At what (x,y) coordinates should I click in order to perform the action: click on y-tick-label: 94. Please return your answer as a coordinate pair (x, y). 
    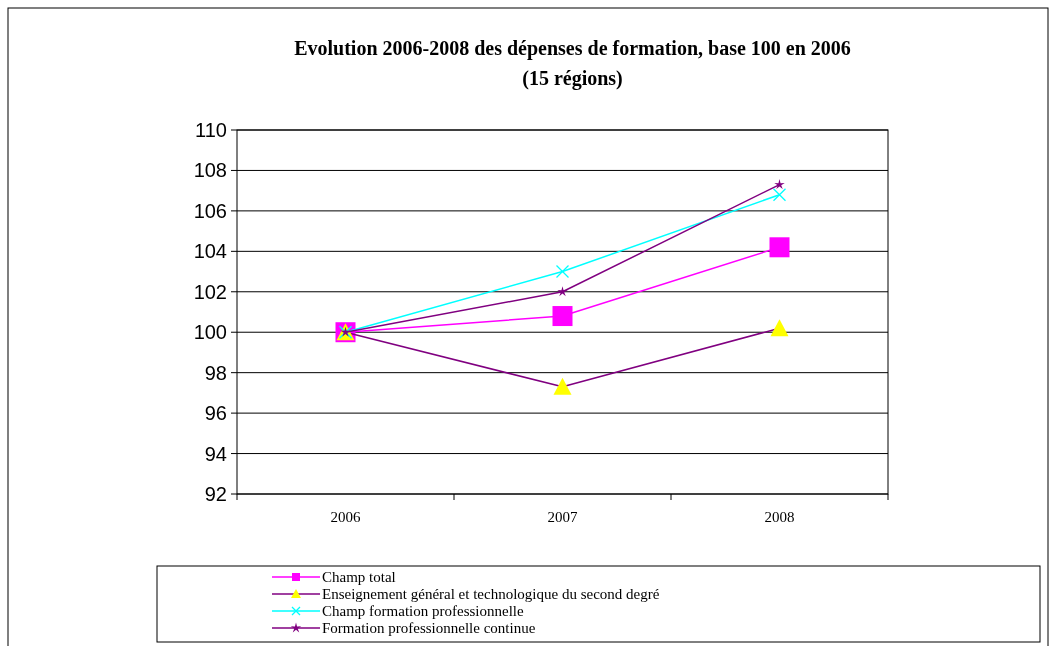
    Looking at the image, I should click on (215, 453).